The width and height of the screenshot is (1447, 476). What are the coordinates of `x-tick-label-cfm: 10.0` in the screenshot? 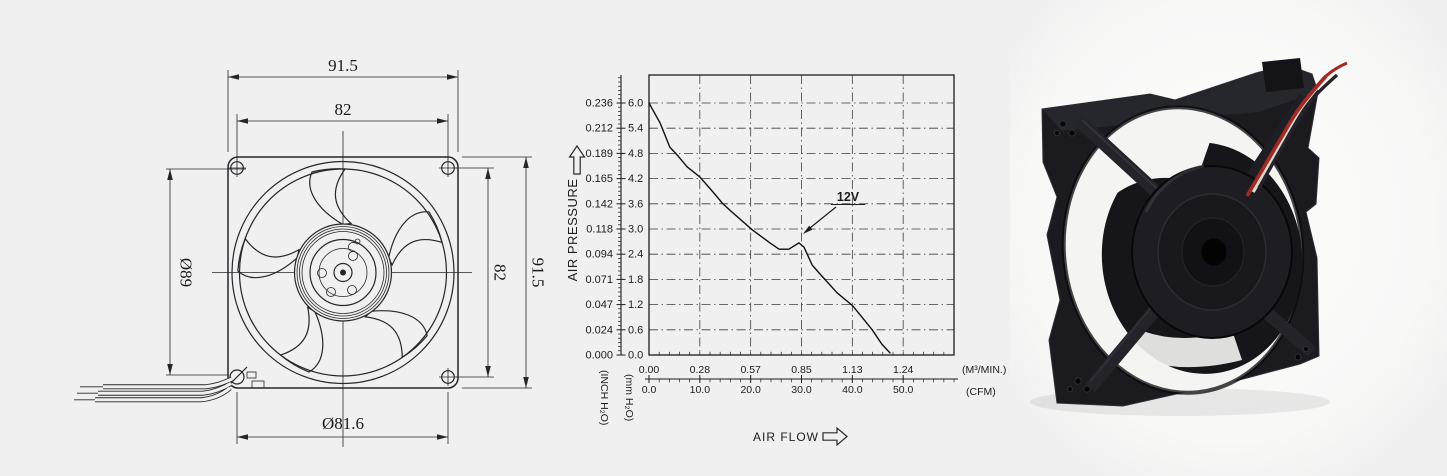 It's located at (700, 390).